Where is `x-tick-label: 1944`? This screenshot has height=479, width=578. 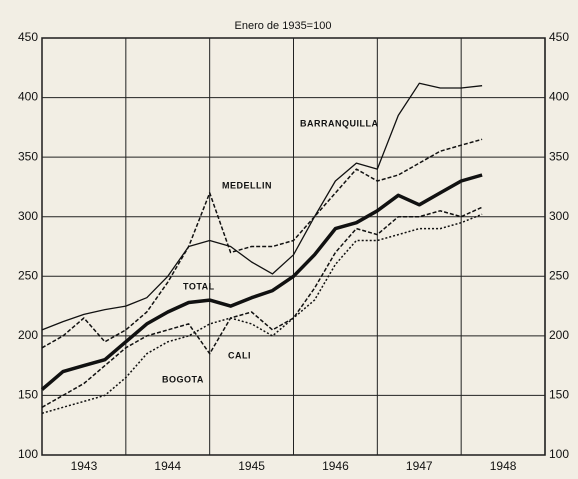 x-tick-label: 1944 is located at coordinates (167, 466).